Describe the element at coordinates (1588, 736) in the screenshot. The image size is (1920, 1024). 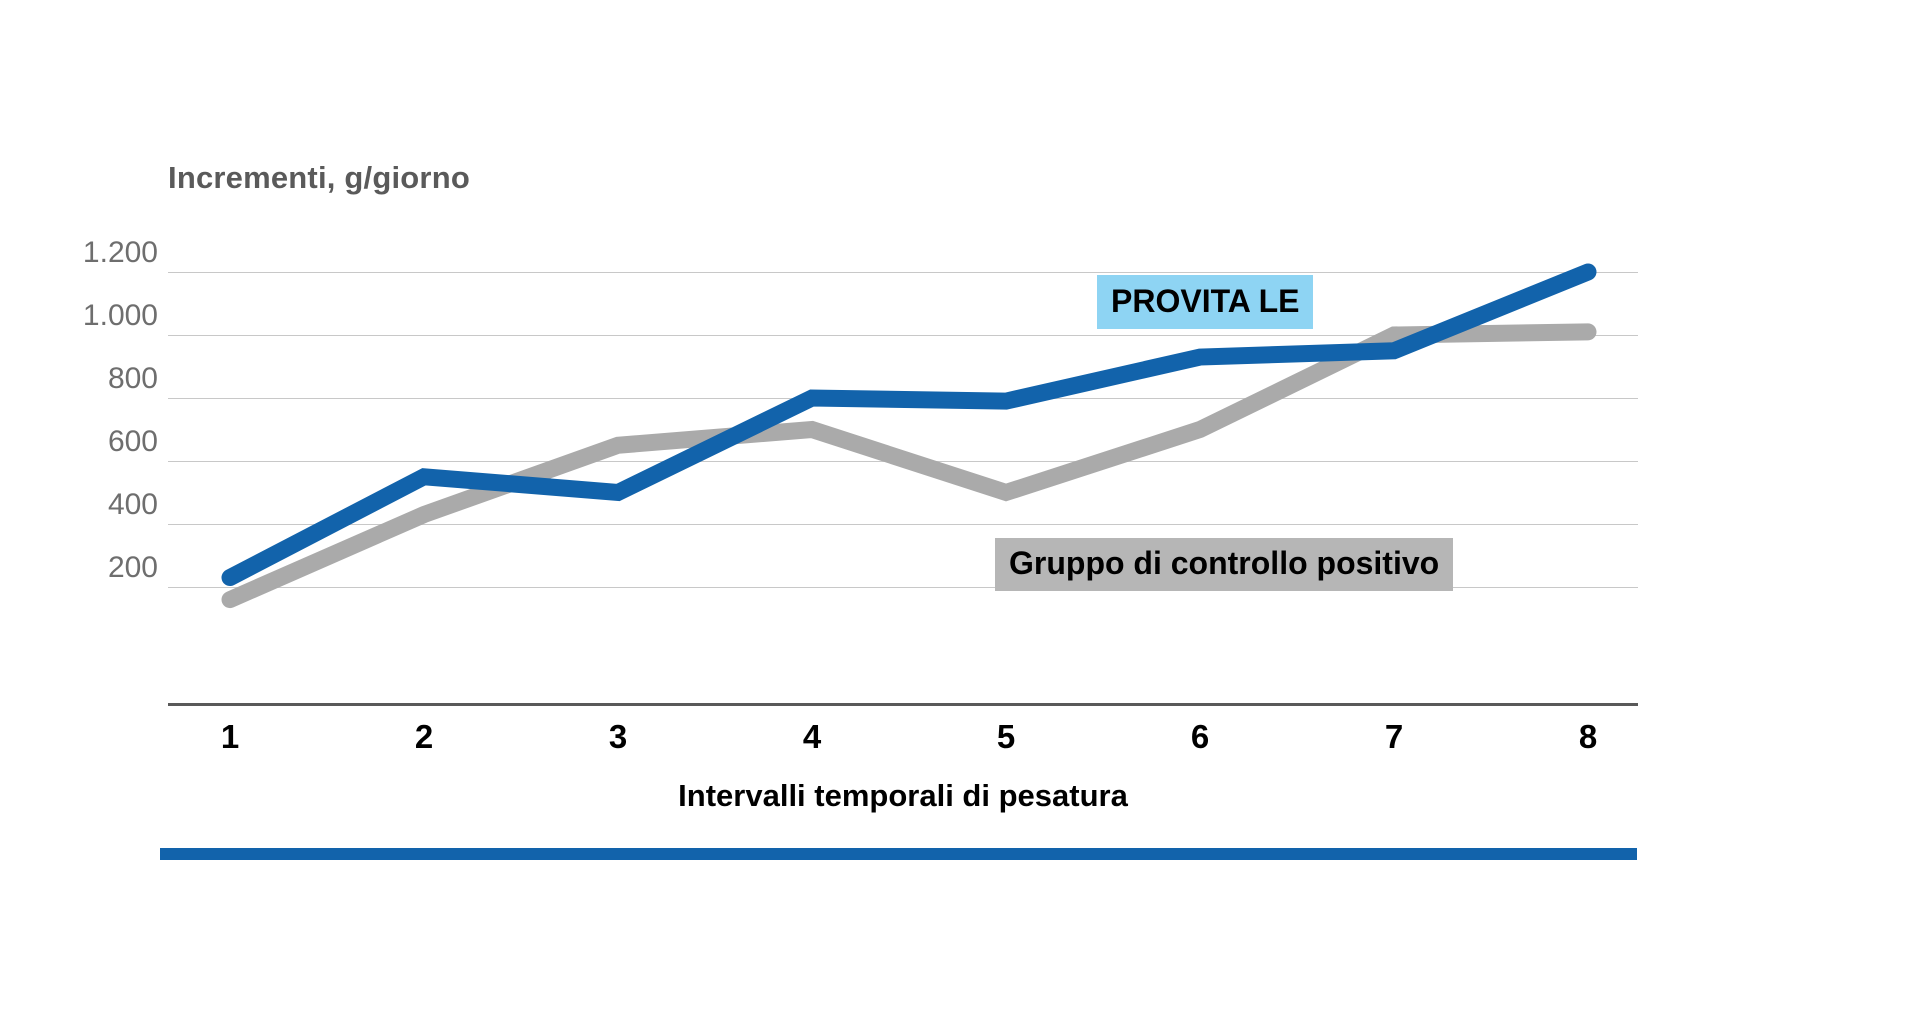
I see `x-axis-tick-label: 8` at that location.